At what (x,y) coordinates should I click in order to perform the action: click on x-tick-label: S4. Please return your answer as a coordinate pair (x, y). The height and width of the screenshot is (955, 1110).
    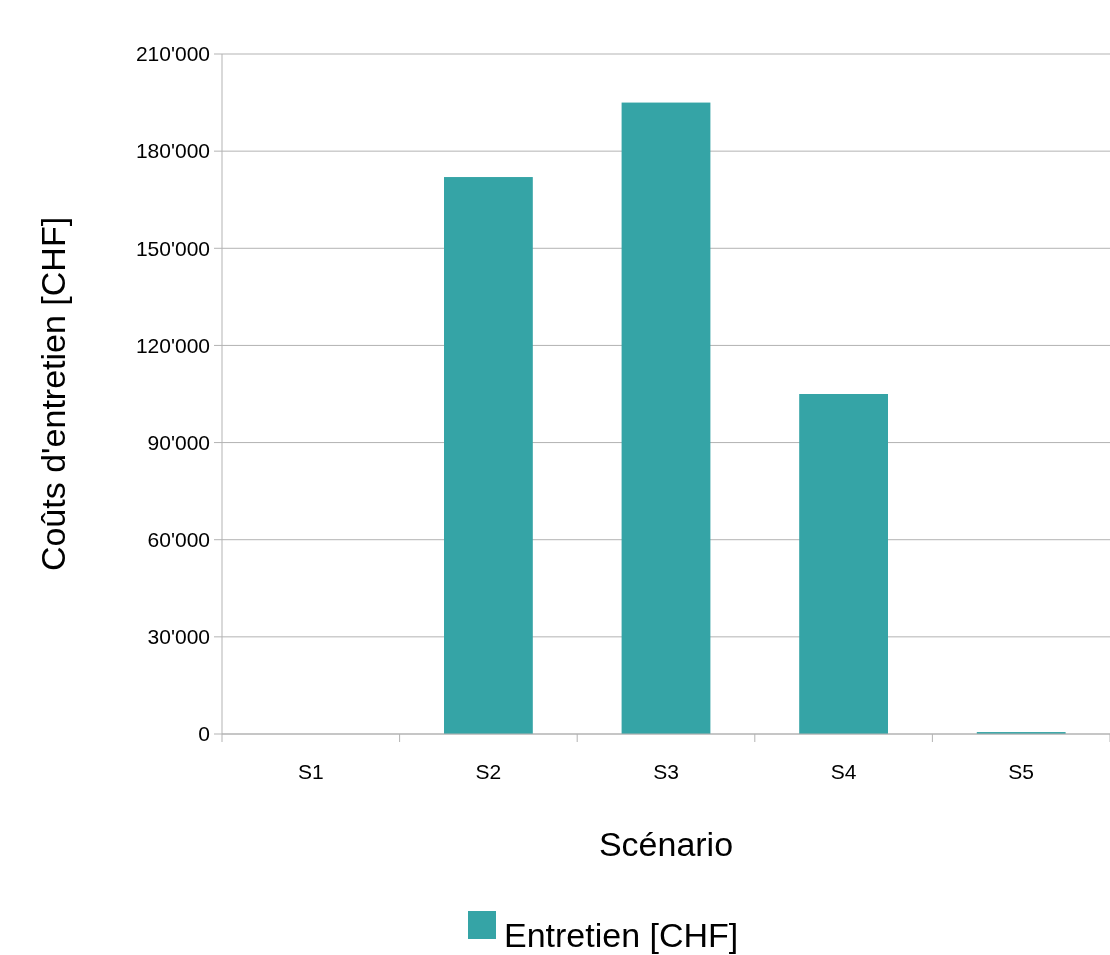
    Looking at the image, I should click on (843, 771).